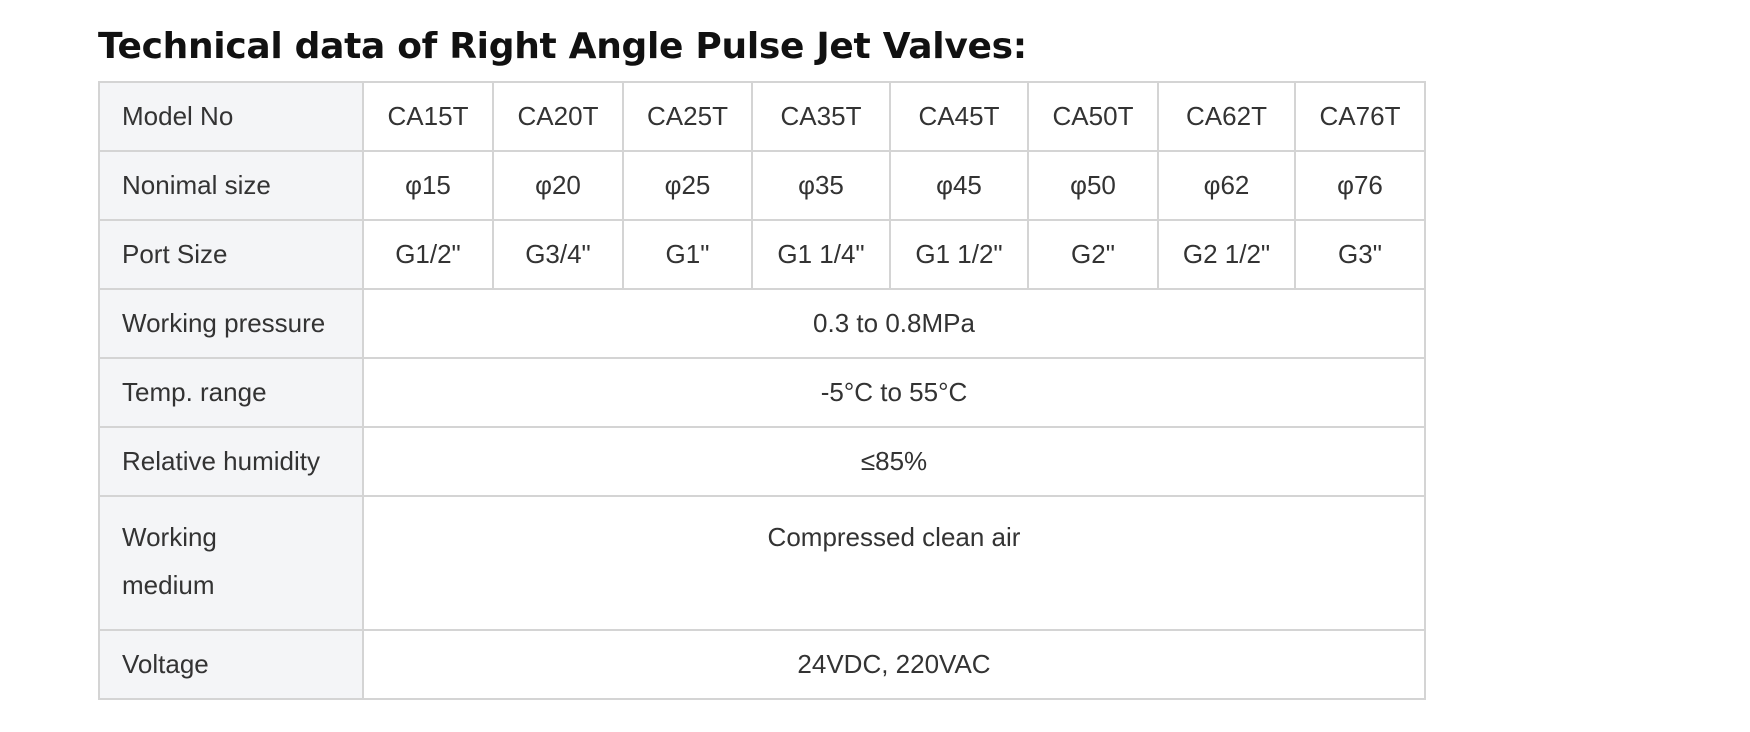 The height and width of the screenshot is (732, 1750). Describe the element at coordinates (165, 664) in the screenshot. I see `row-label-text: Voltage` at that location.